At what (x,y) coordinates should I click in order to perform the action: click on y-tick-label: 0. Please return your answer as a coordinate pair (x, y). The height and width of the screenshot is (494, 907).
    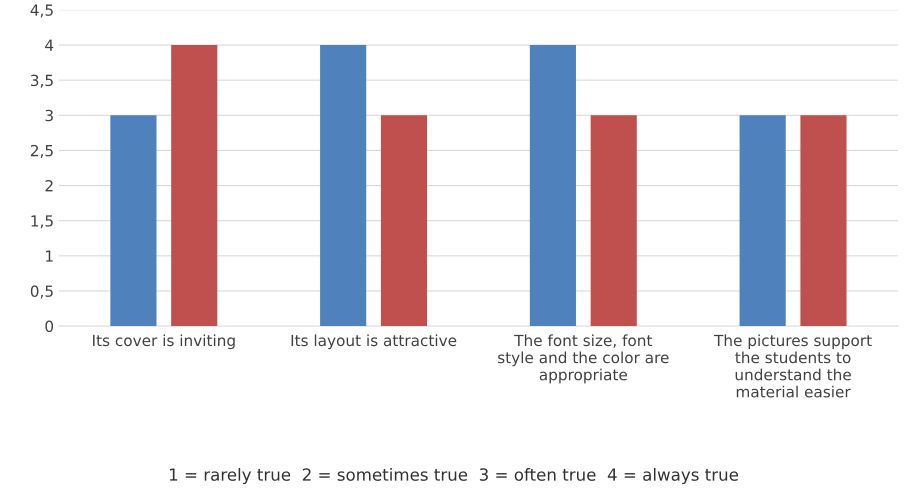
    Looking at the image, I should click on (49, 326).